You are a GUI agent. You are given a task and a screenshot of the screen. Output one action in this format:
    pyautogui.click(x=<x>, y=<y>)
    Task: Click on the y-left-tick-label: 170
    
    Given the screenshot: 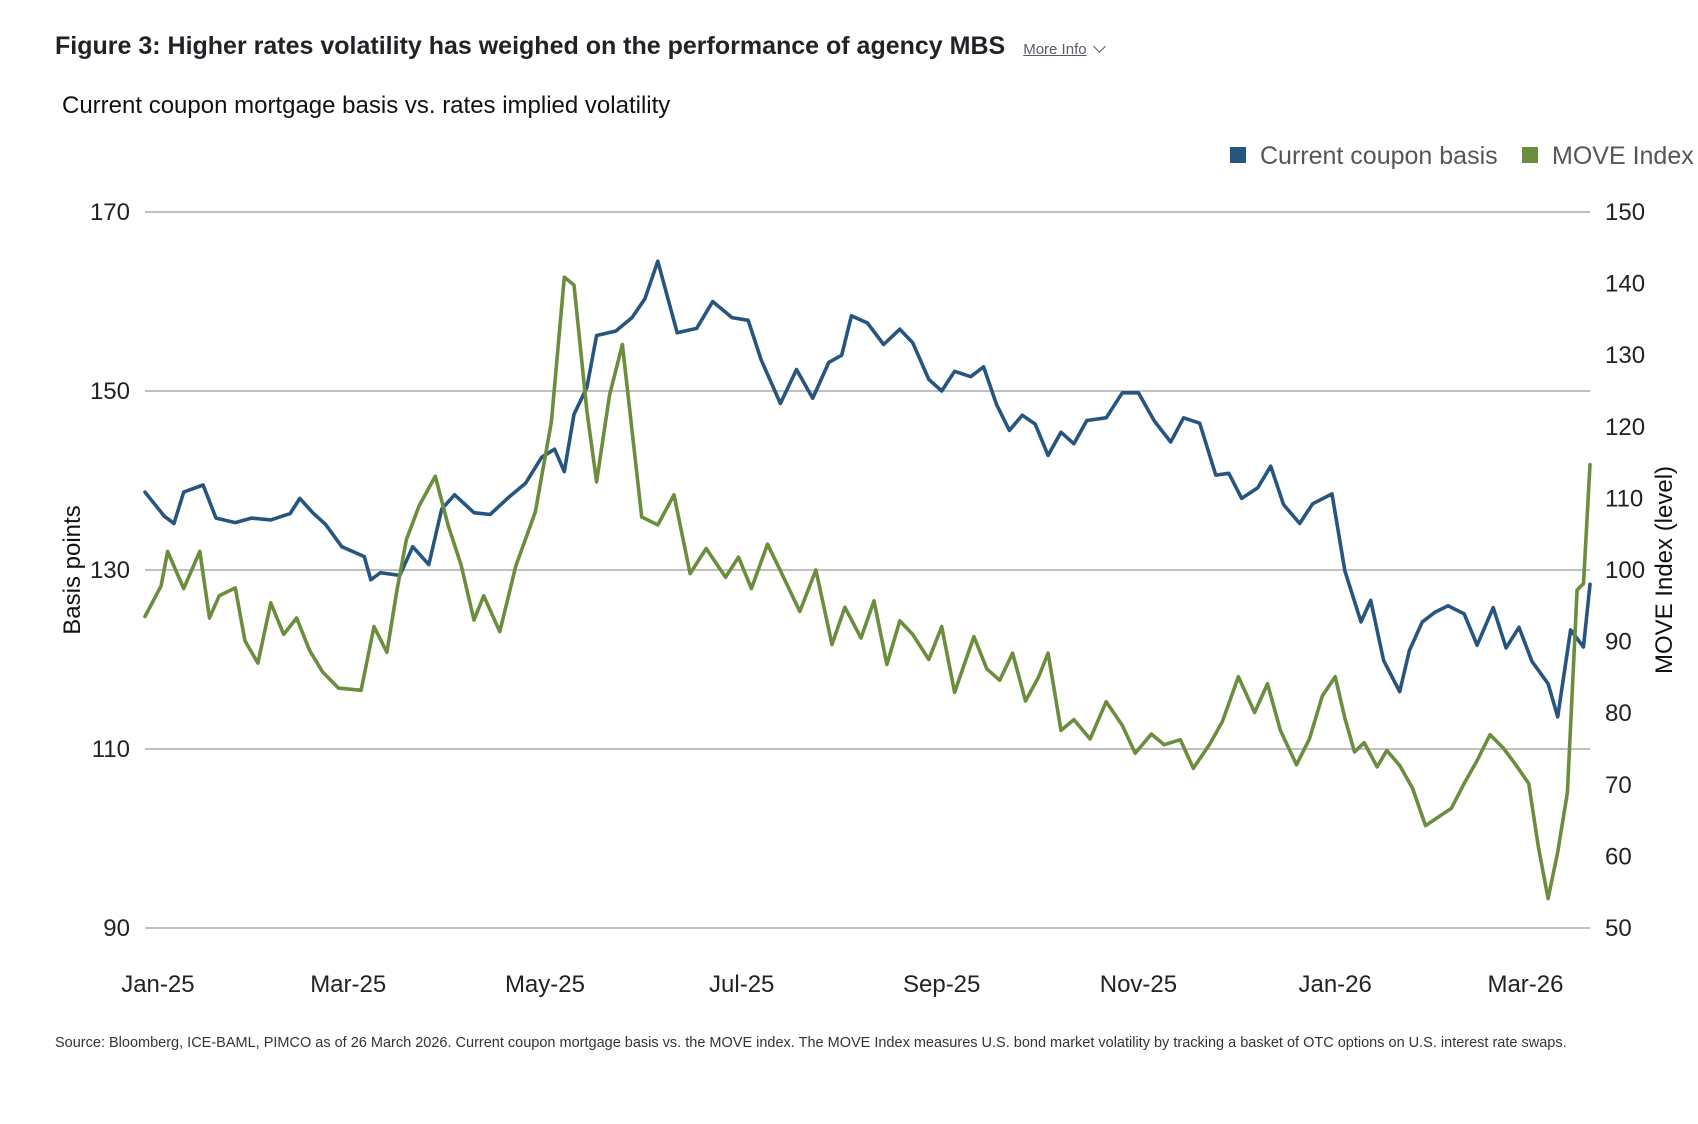 What is the action you would take?
    pyautogui.click(x=110, y=212)
    